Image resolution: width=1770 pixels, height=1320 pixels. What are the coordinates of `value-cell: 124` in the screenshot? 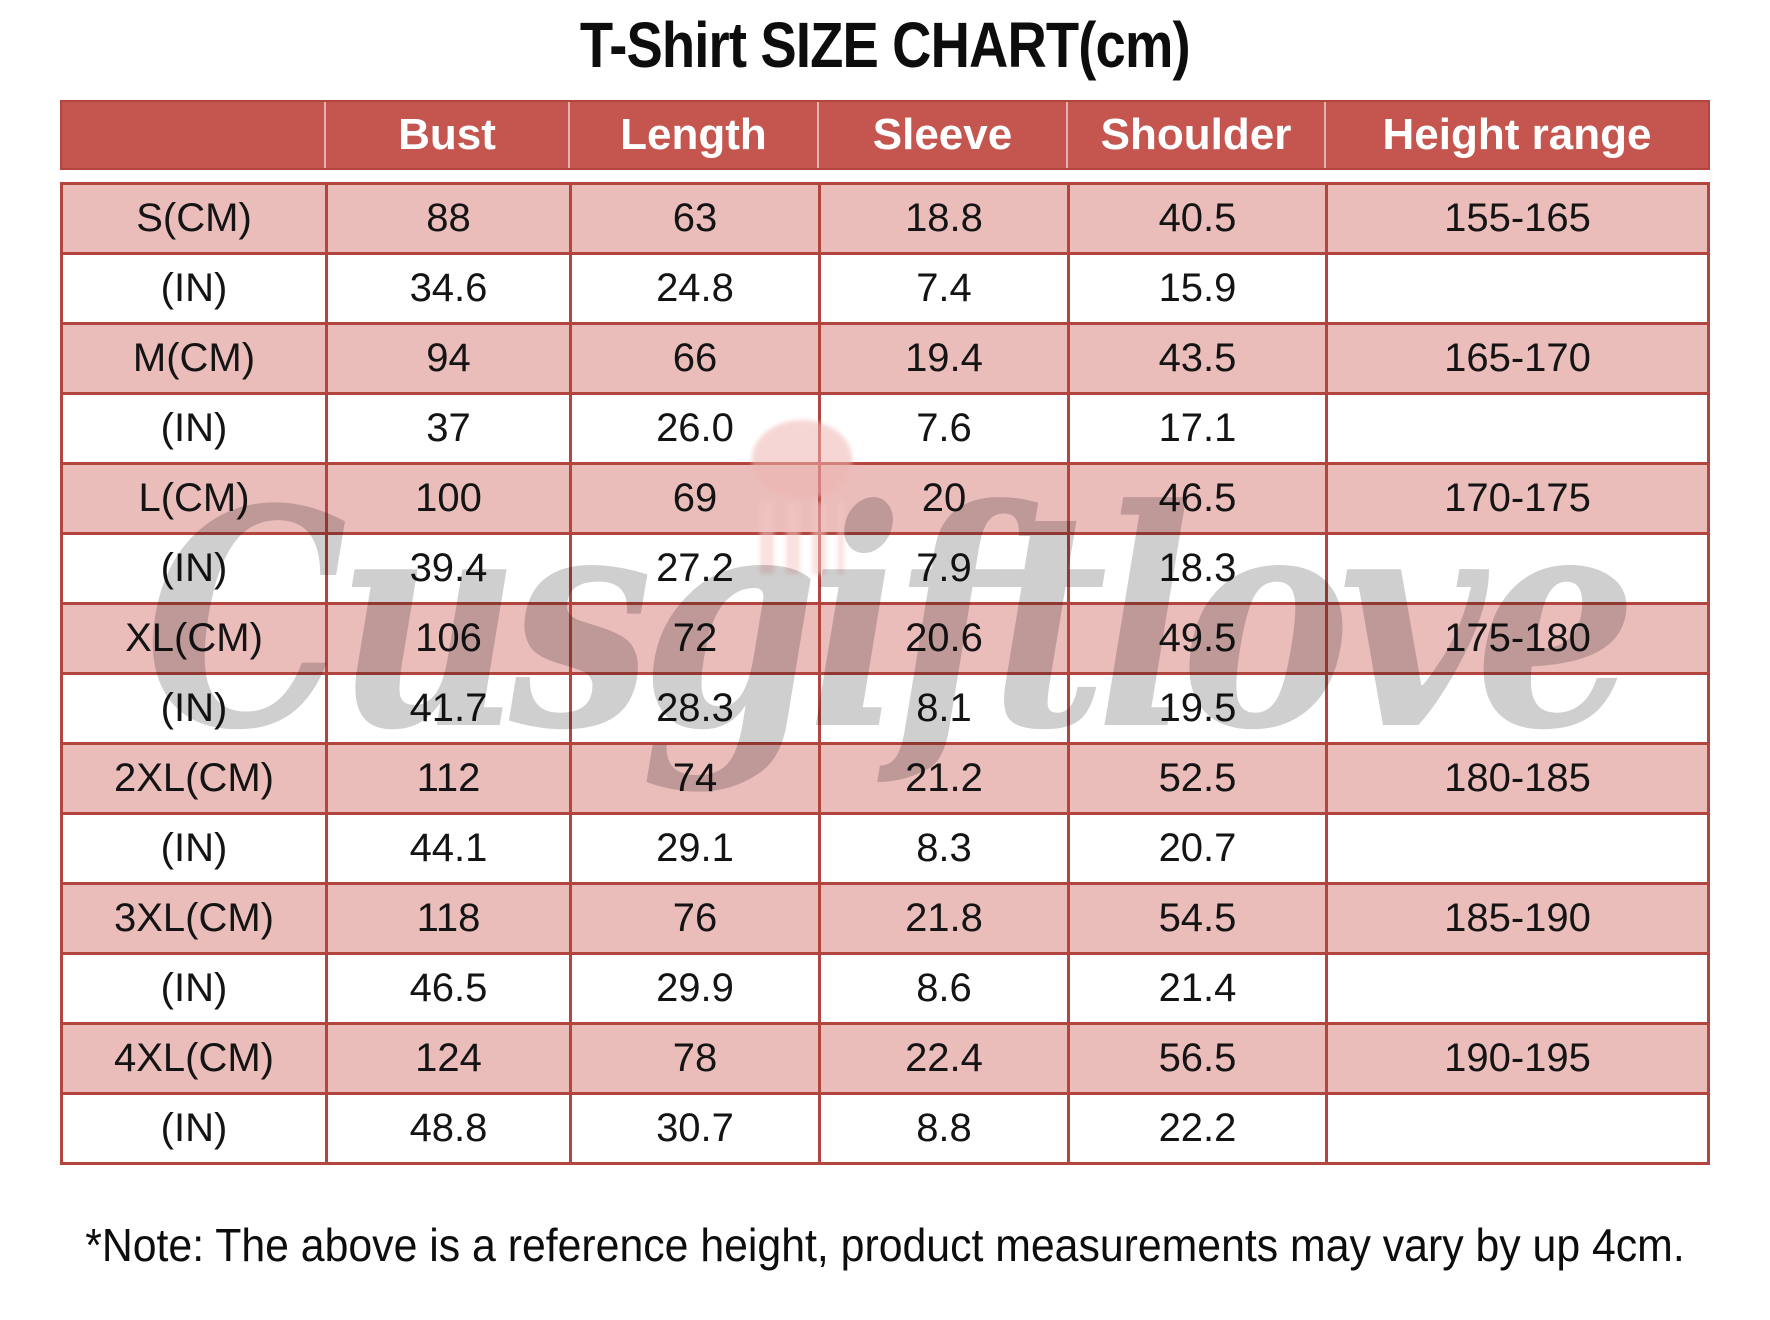 It's located at (447, 1058).